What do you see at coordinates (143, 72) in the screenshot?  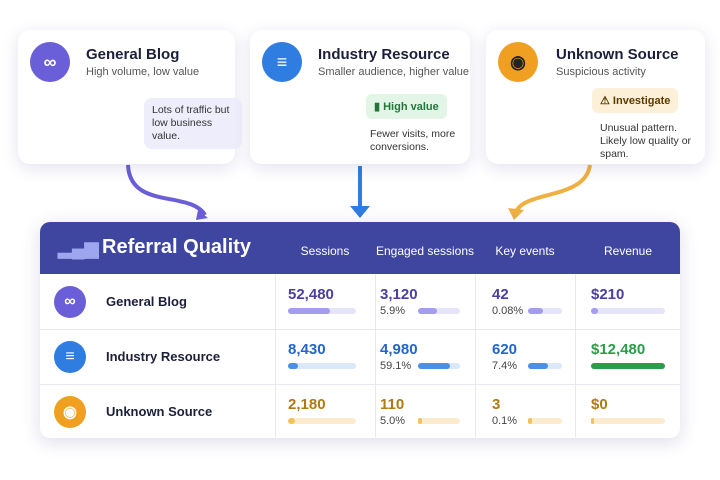 I see `card-subtitle: High volume, low value` at bounding box center [143, 72].